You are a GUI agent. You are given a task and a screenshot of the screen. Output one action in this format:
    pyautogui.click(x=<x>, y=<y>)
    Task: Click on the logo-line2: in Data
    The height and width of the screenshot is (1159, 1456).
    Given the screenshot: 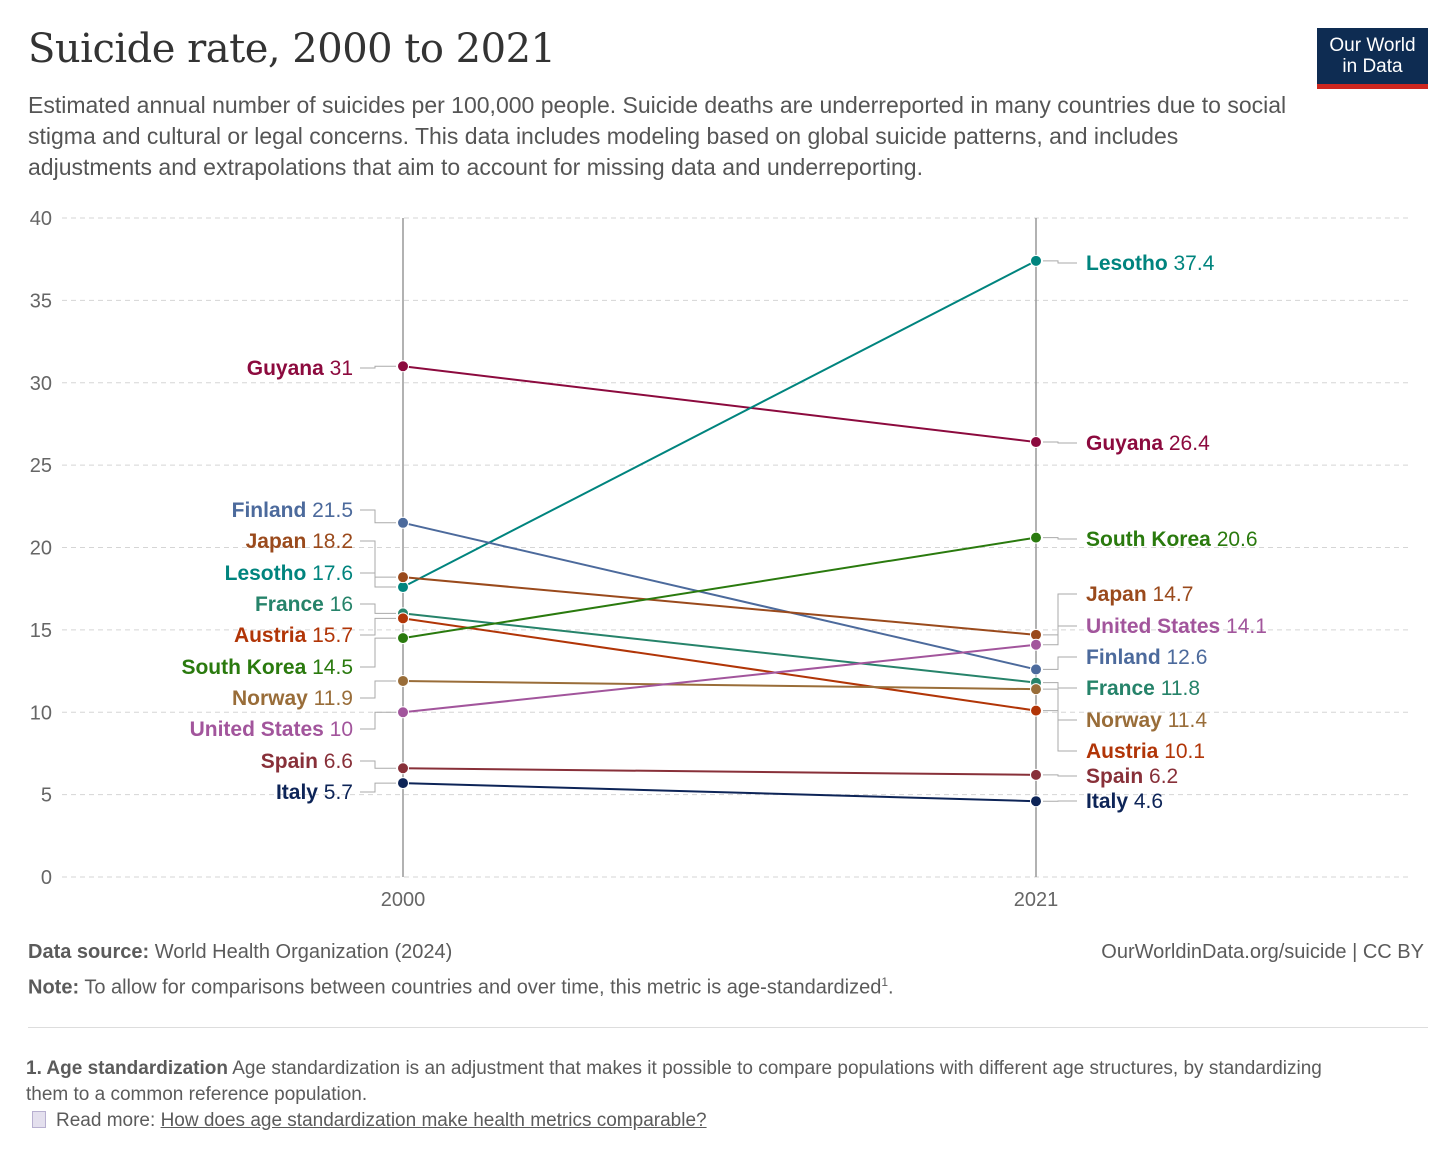 What is the action you would take?
    pyautogui.click(x=1372, y=66)
    